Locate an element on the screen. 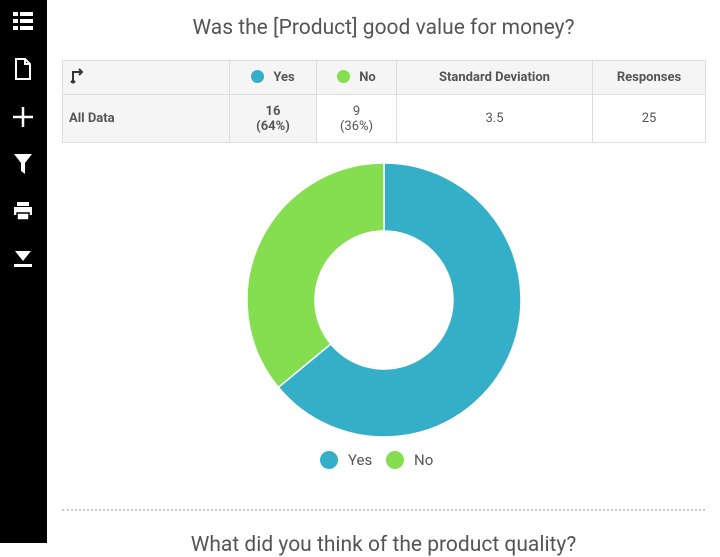 The height and width of the screenshot is (557, 720). filter-icon is located at coordinates (23, 164).